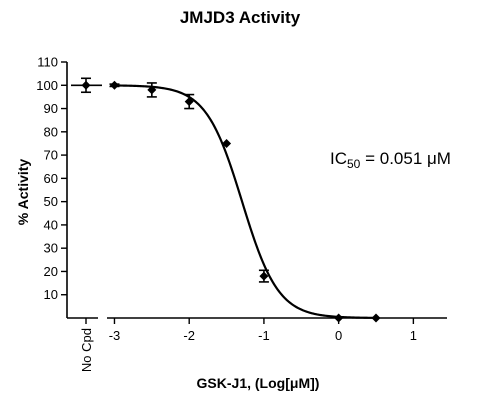 This screenshot has height=402, width=495. I want to click on y-tick-label: 70, so click(51, 155).